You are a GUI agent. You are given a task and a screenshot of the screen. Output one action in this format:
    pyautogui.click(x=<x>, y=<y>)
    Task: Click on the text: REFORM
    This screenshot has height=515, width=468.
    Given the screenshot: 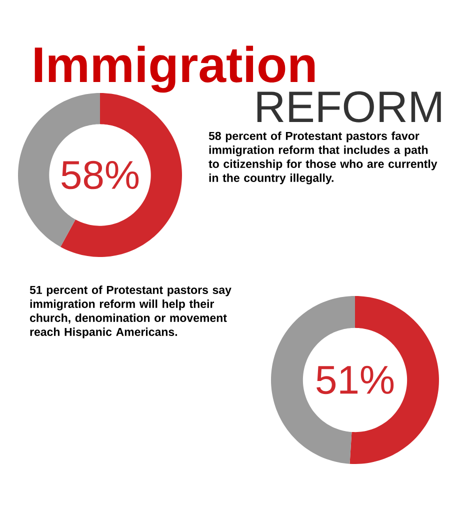 What is the action you would take?
    pyautogui.click(x=349, y=106)
    